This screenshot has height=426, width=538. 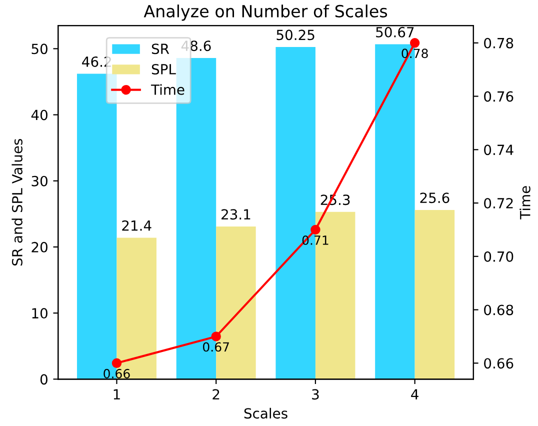 I want to click on x-axis-title: Scales, so click(x=266, y=413).